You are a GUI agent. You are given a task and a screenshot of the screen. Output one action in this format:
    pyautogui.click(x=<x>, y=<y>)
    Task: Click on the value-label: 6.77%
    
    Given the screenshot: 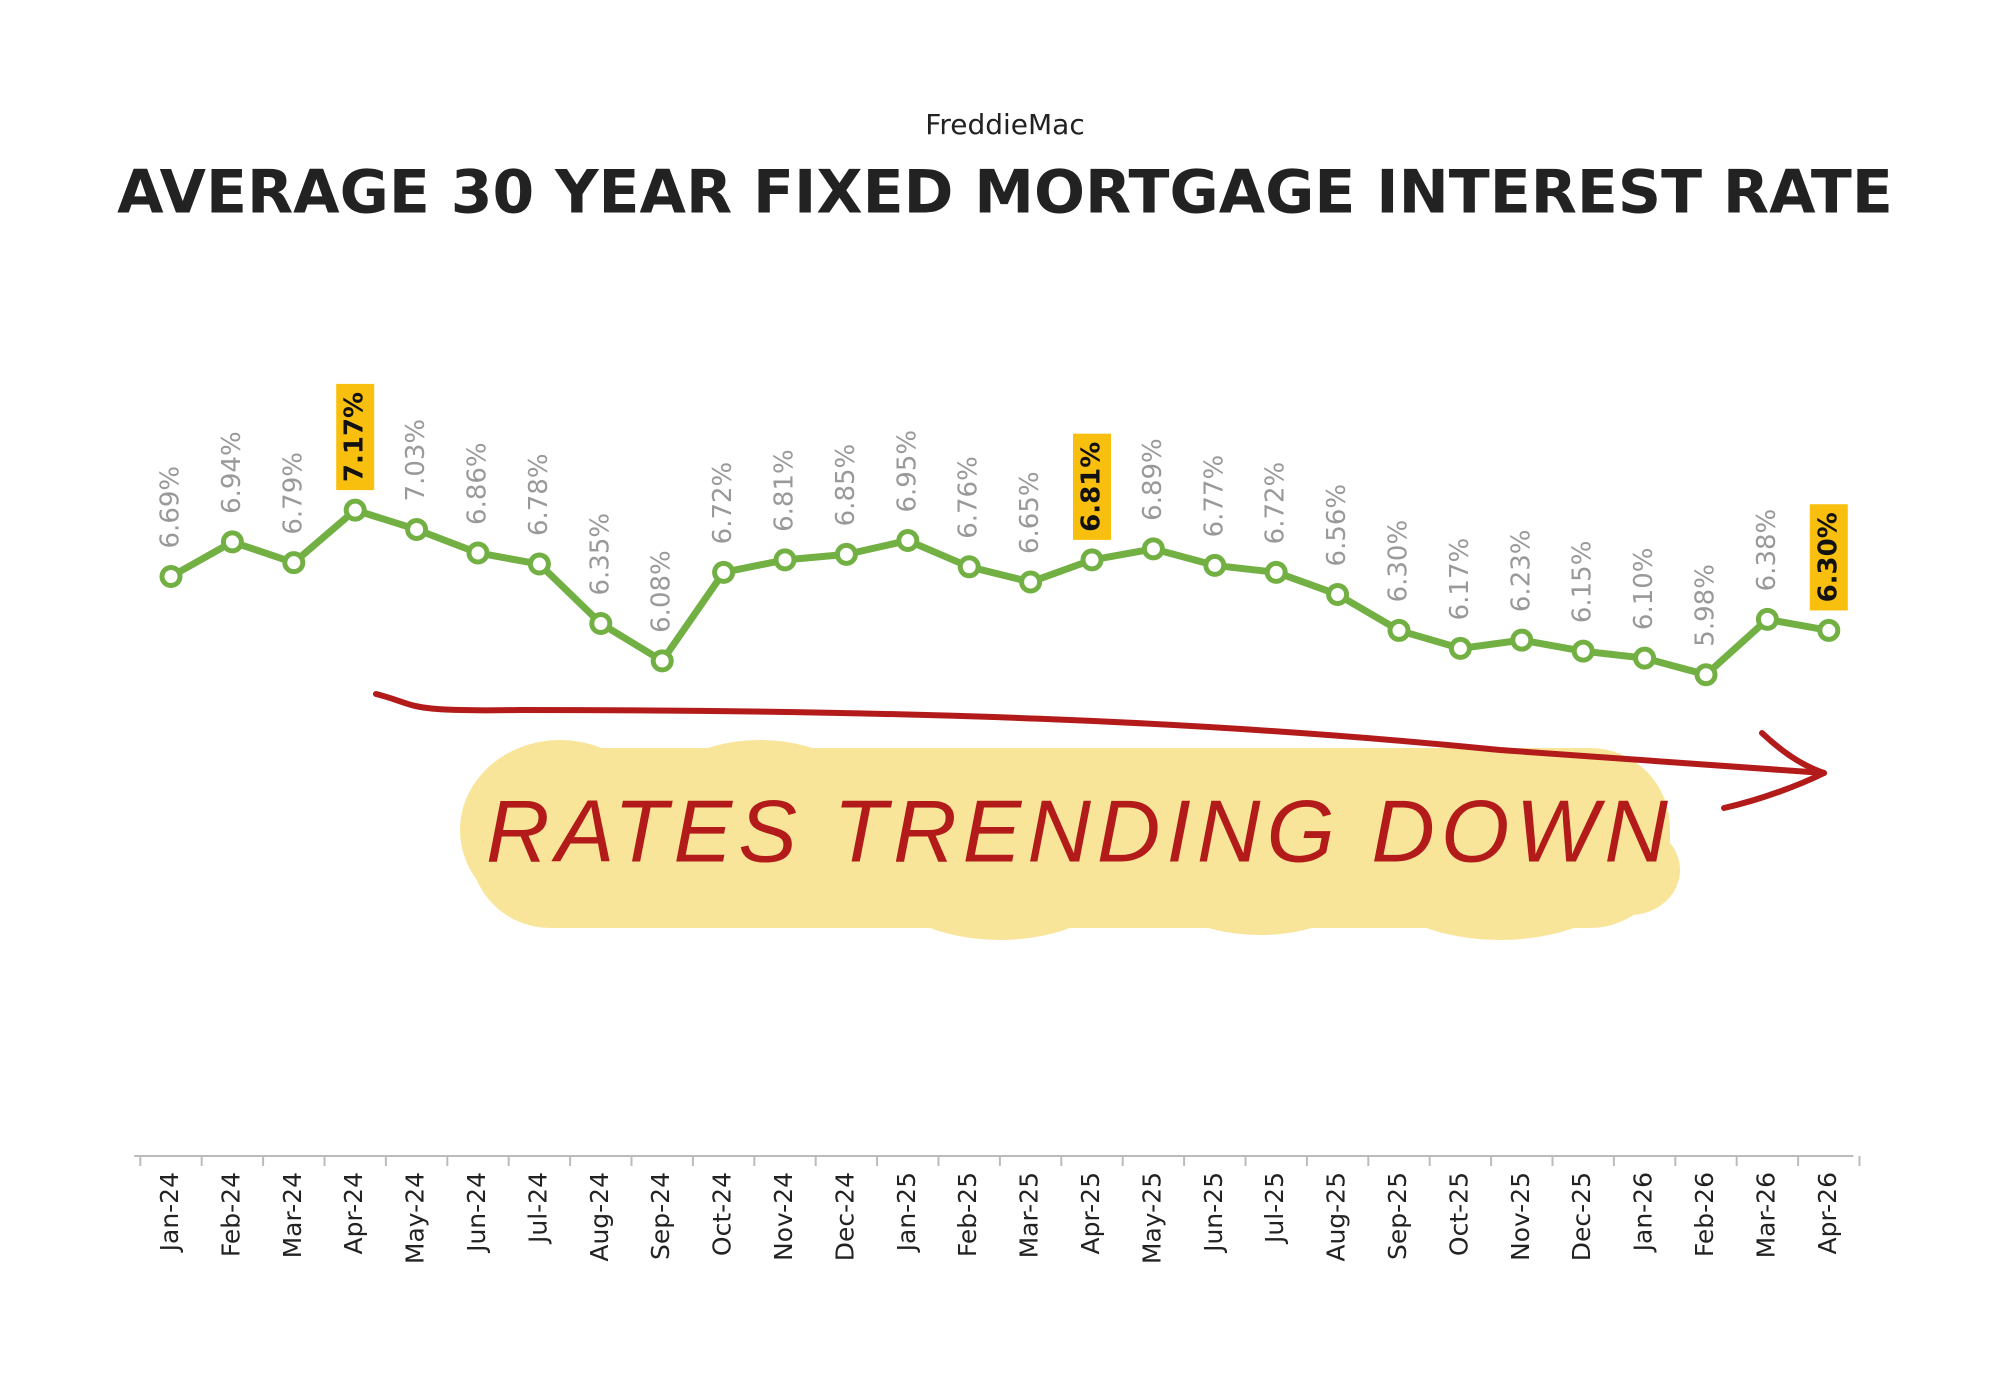 What is the action you would take?
    pyautogui.click(x=1214, y=496)
    